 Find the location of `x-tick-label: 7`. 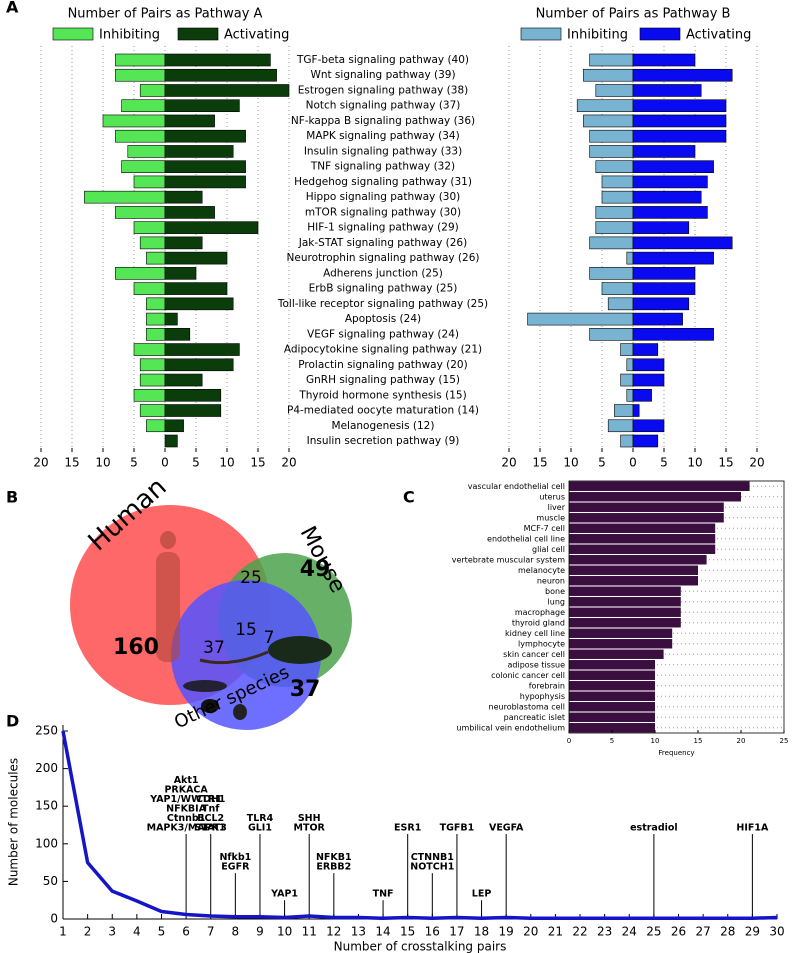

x-tick-label: 7 is located at coordinates (211, 932).